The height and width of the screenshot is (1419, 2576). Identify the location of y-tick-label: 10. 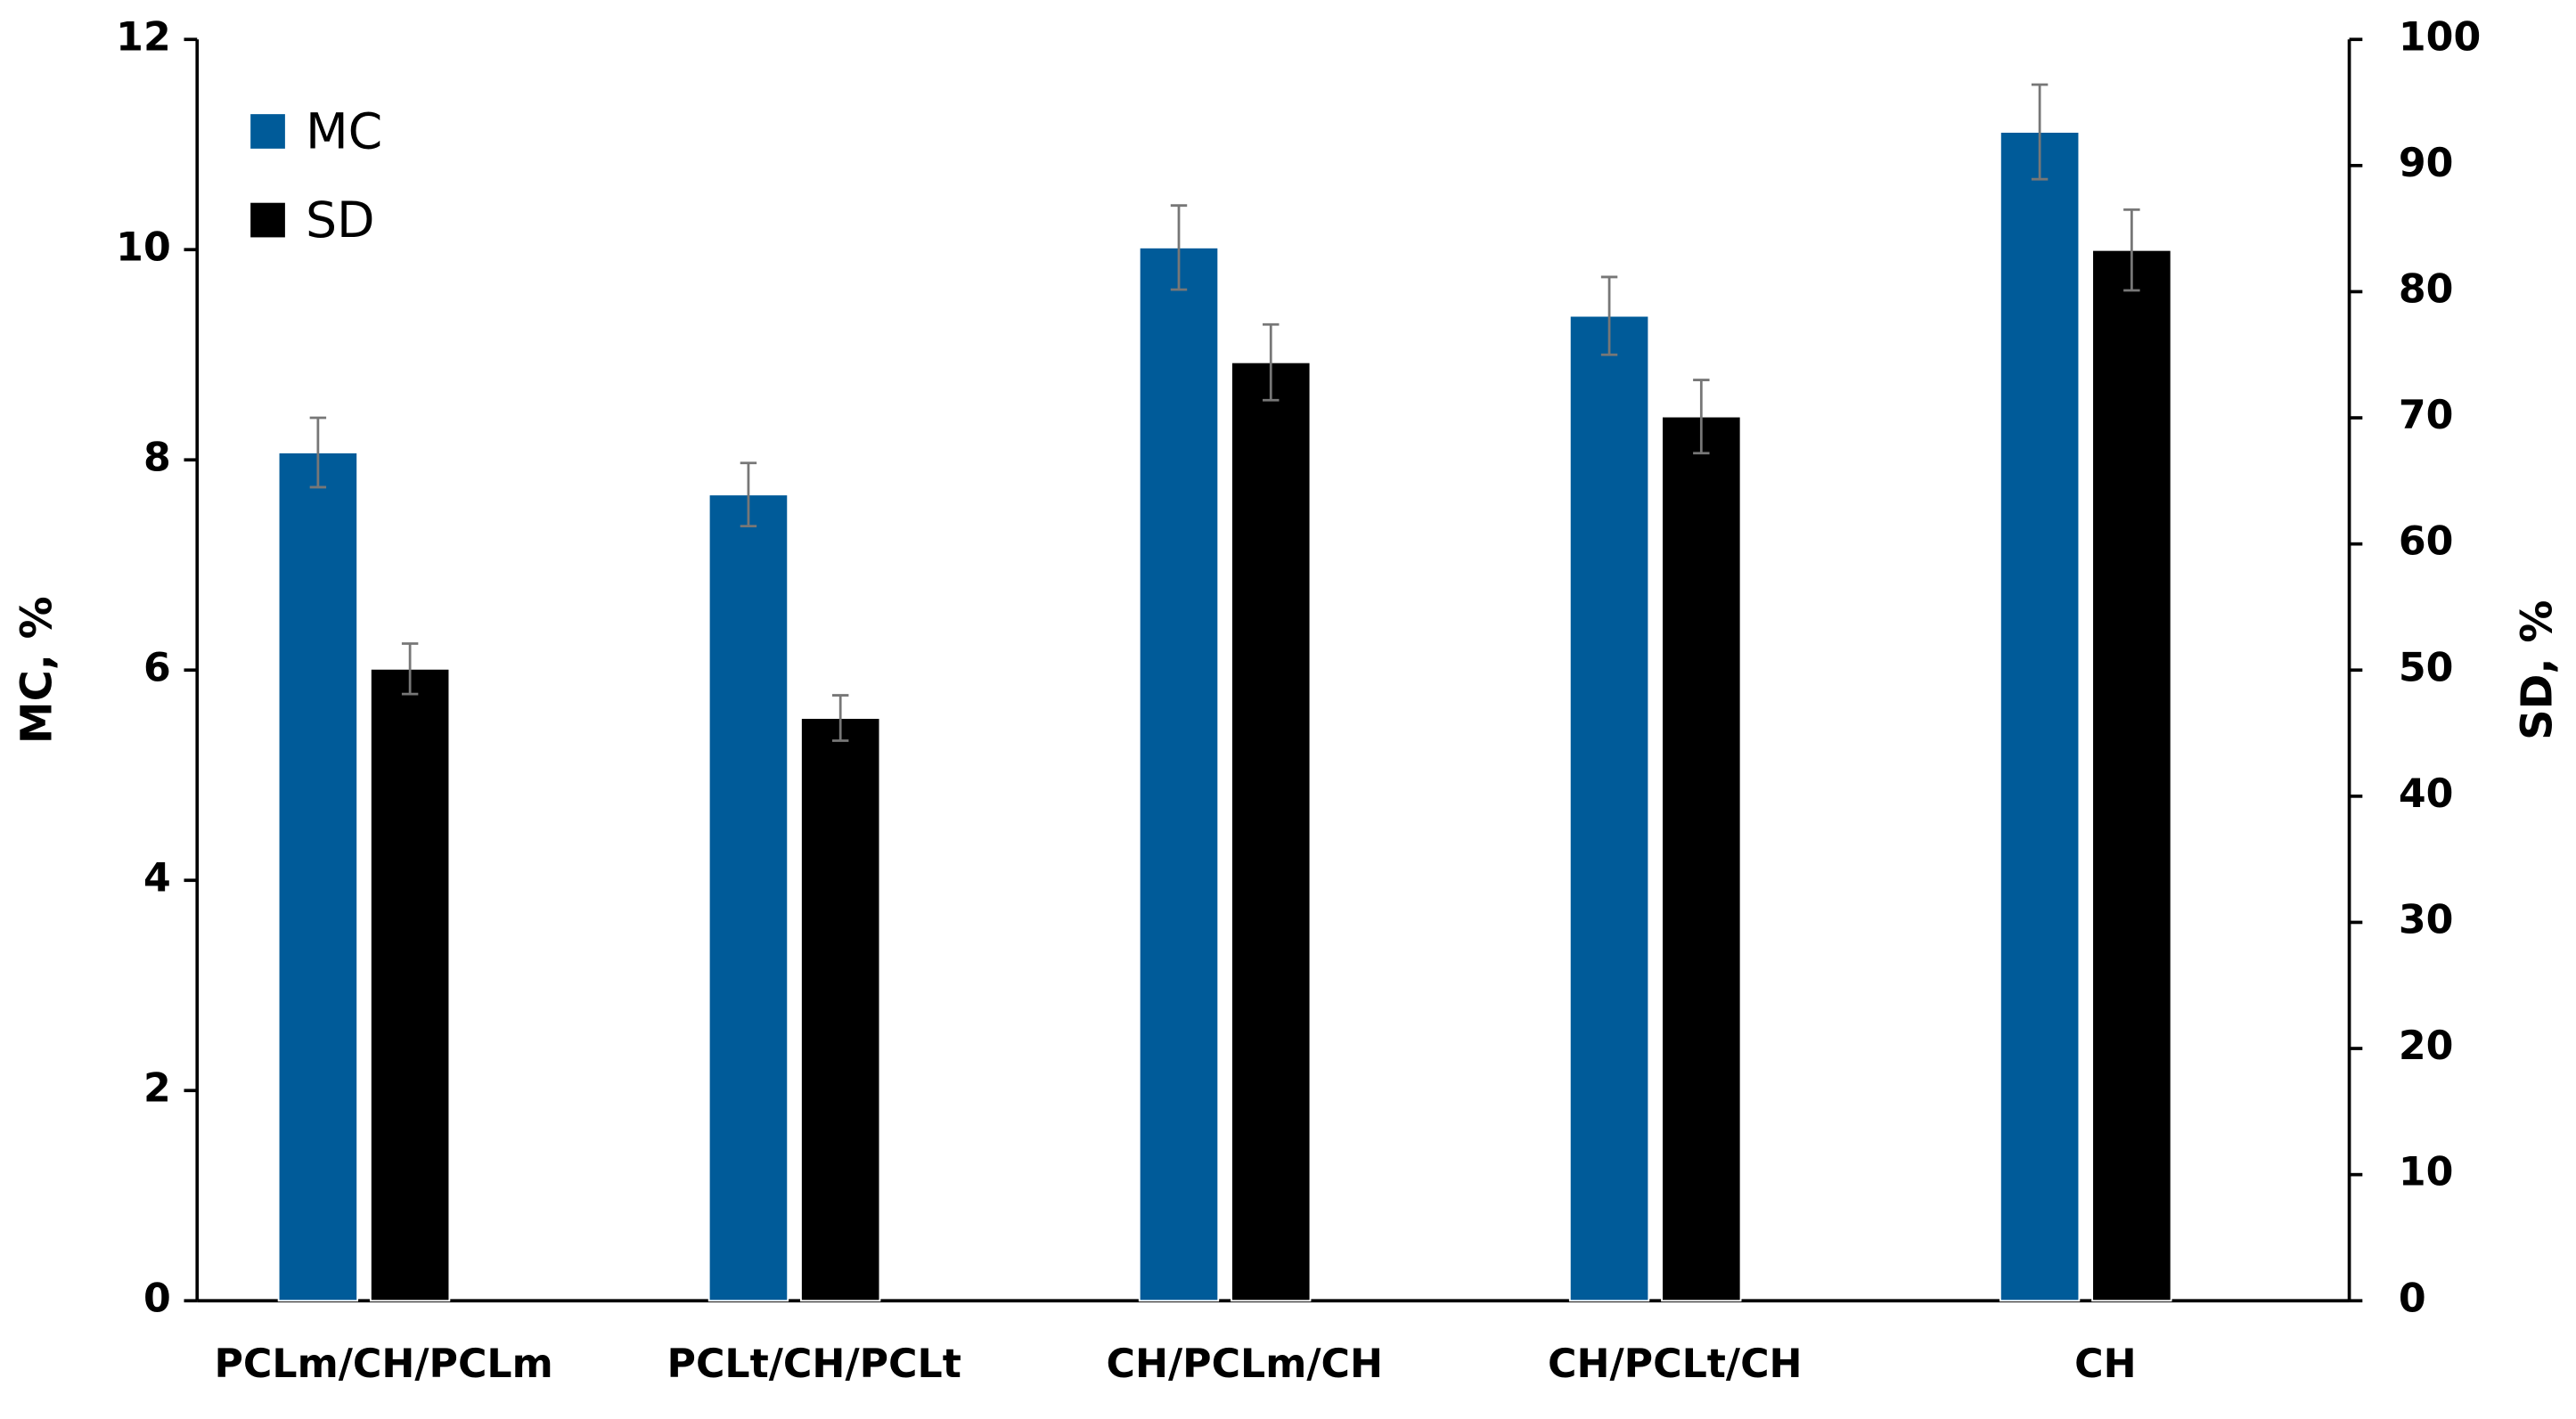
(143, 247).